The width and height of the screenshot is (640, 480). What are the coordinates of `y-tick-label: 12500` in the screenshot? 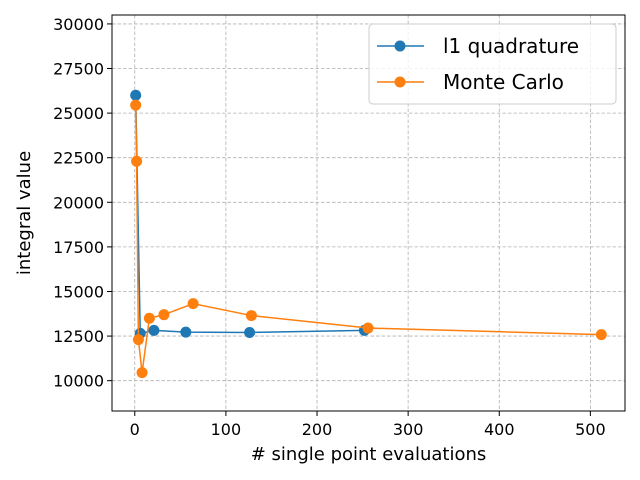 It's located at (78, 336).